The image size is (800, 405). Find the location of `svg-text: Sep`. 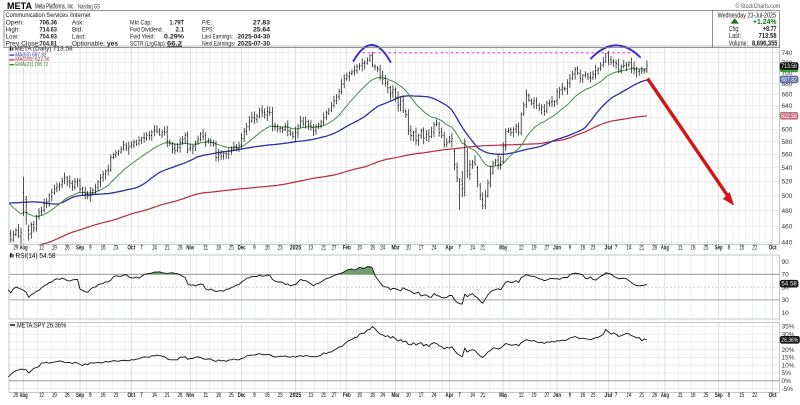

svg-text: Sep is located at coordinates (719, 395).